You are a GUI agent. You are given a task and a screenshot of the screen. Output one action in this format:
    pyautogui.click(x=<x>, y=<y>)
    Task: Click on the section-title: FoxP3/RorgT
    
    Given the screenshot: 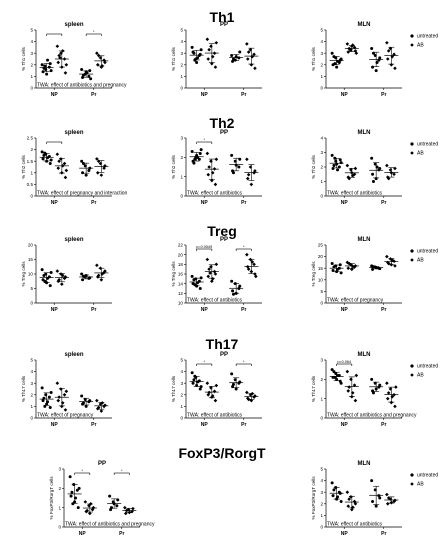 What is the action you would take?
    pyautogui.click(x=222, y=453)
    